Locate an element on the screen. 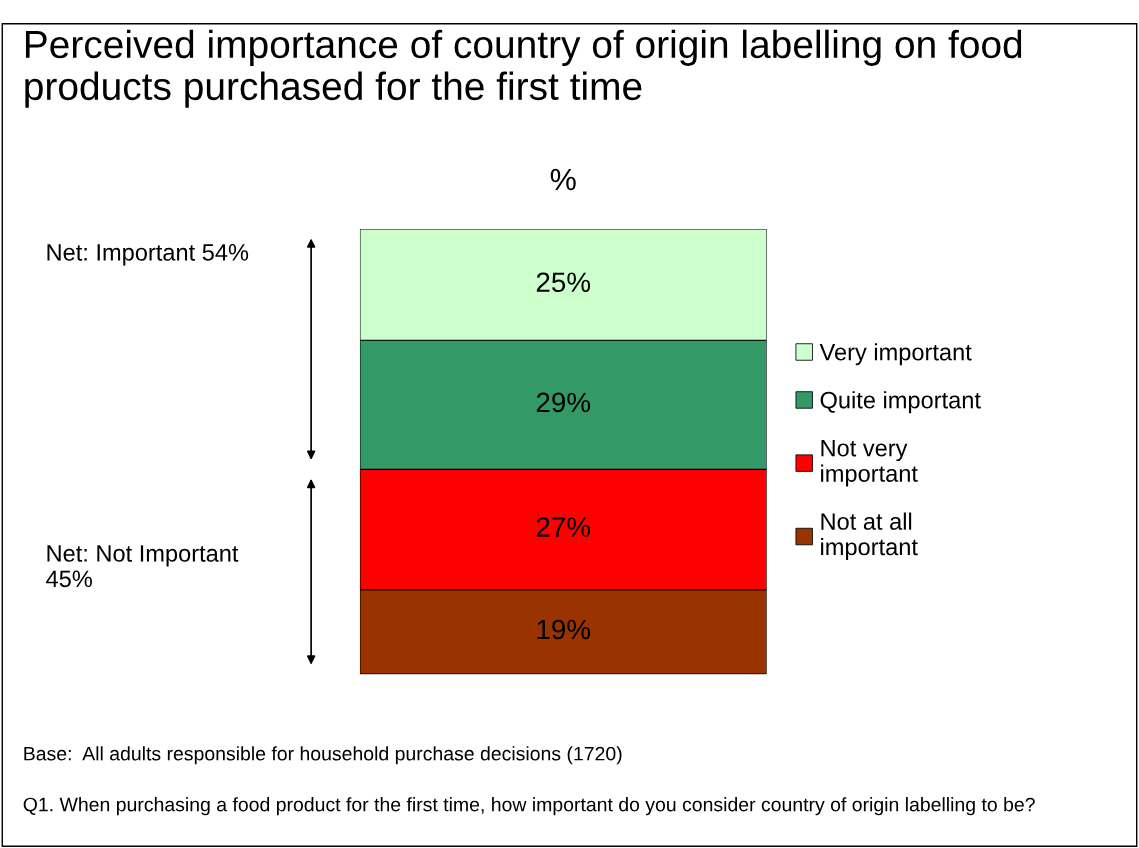 The image size is (1139, 848). data-label: 29% is located at coordinates (563, 402).